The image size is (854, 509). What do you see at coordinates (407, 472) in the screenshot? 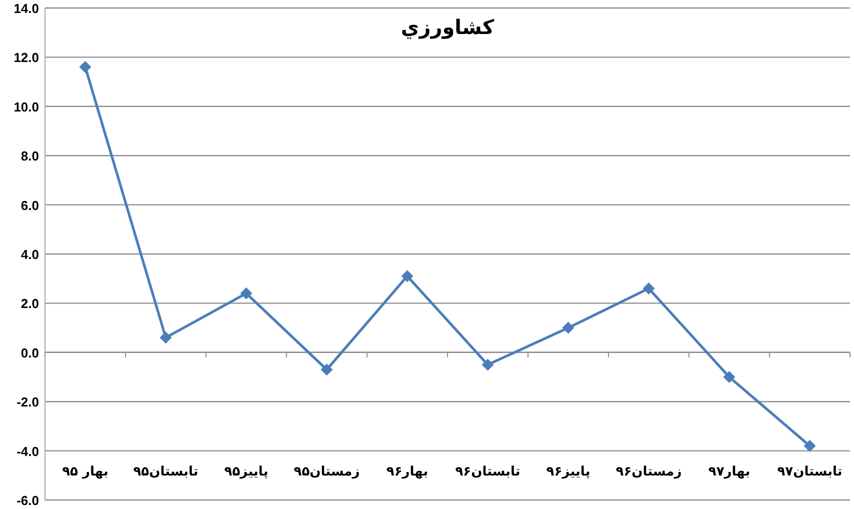
I see `x-tick-label: بهار۹۶` at bounding box center [407, 472].